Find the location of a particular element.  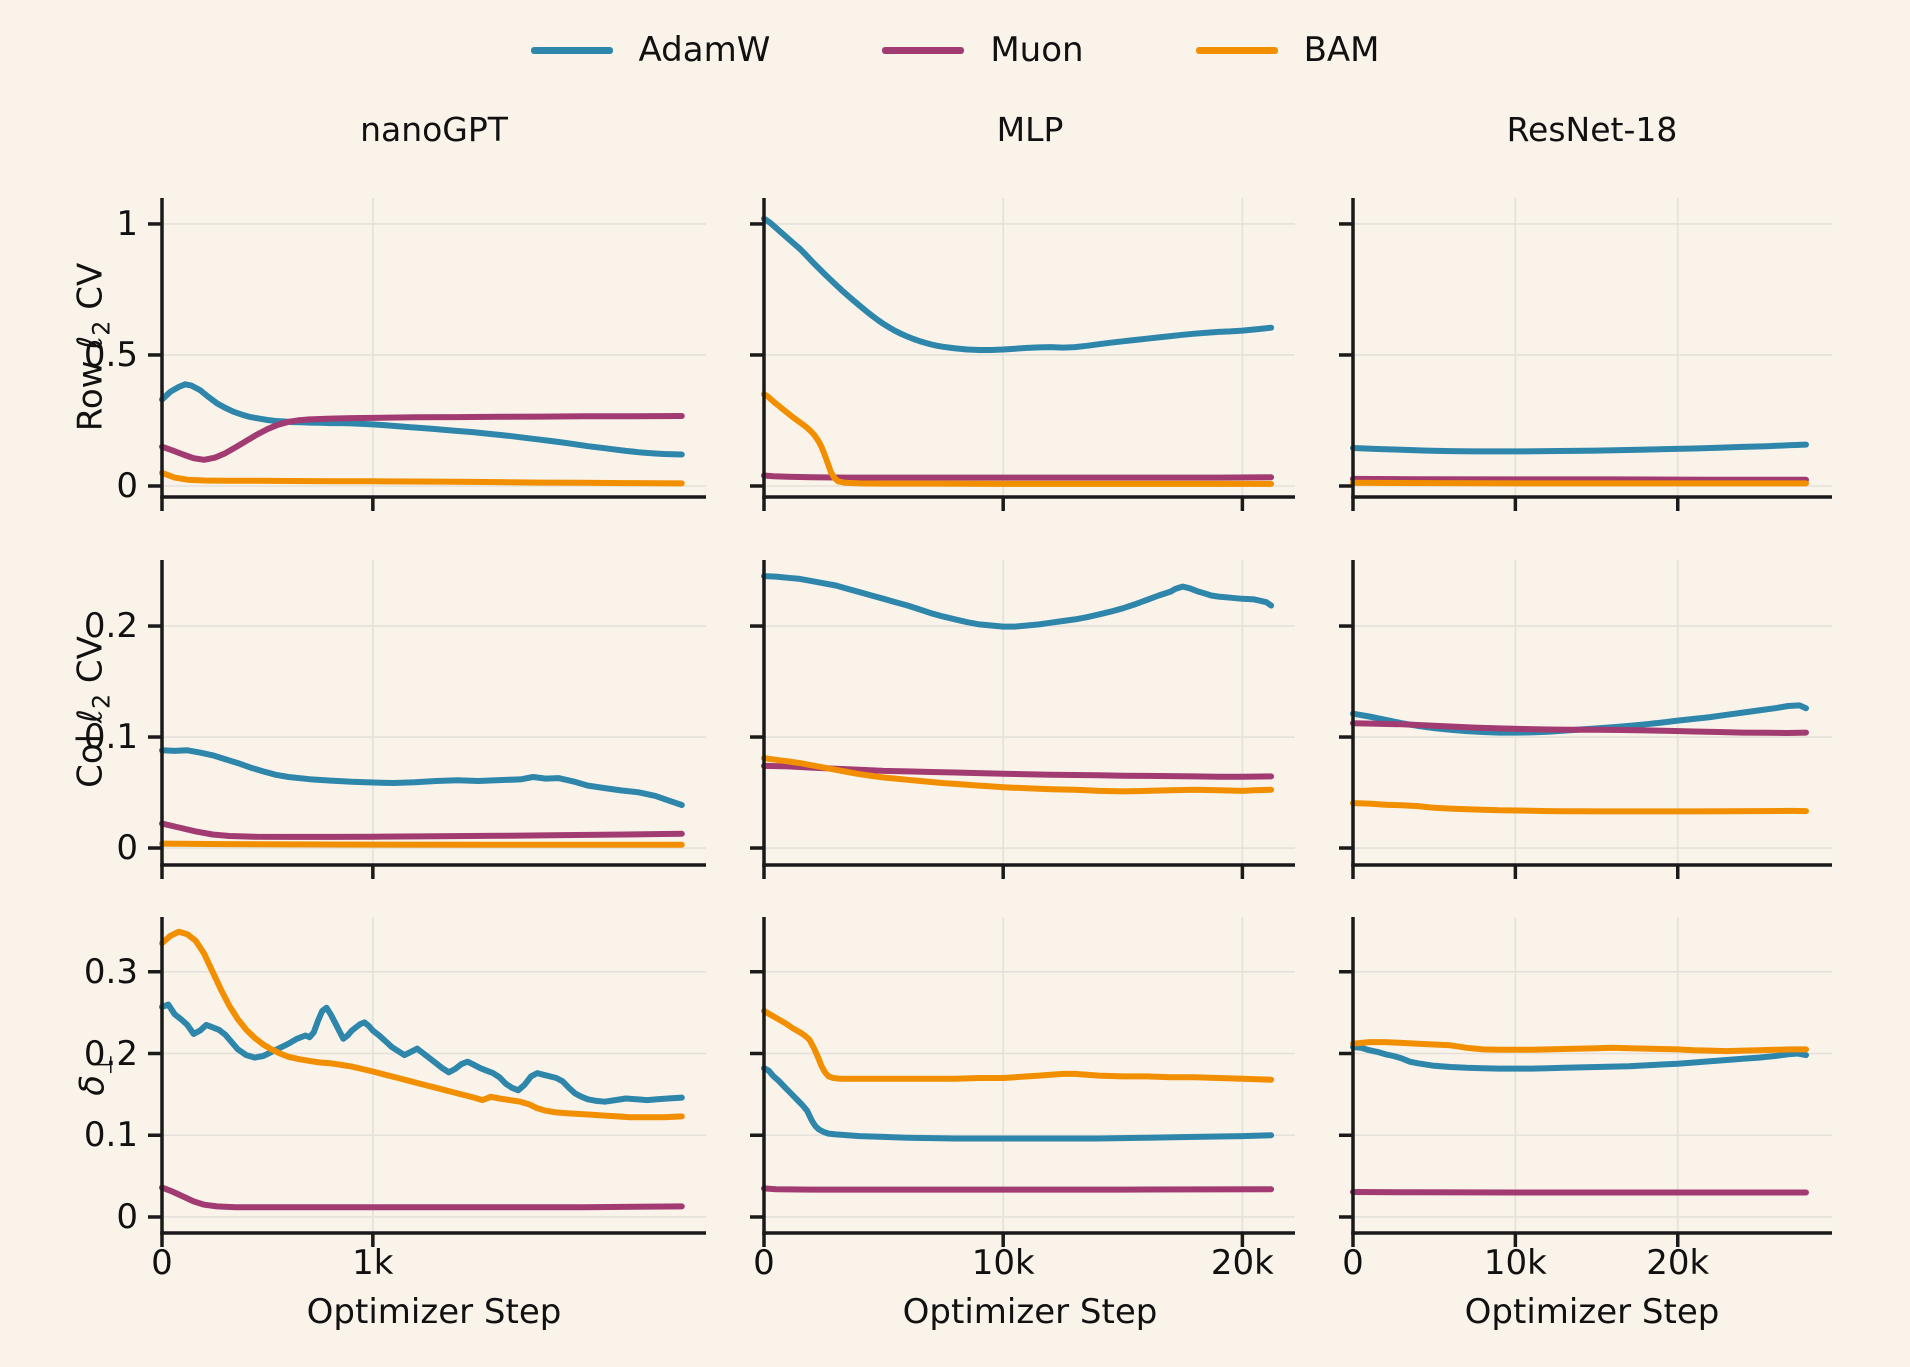

legend-item-adamw: AdamW is located at coordinates (650, 50).